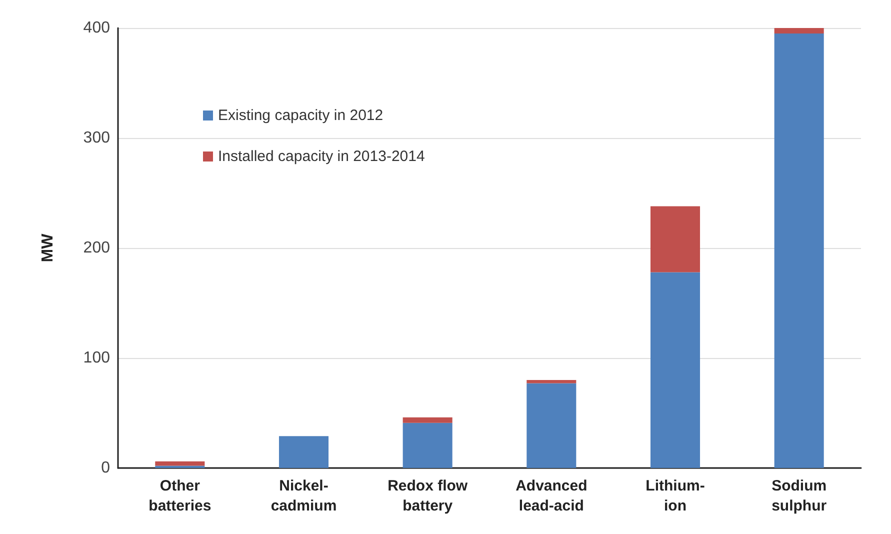 This screenshot has width=891, height=534. What do you see at coordinates (321, 156) in the screenshot?
I see `legend-label: Installed capacity in 2013-2014` at bounding box center [321, 156].